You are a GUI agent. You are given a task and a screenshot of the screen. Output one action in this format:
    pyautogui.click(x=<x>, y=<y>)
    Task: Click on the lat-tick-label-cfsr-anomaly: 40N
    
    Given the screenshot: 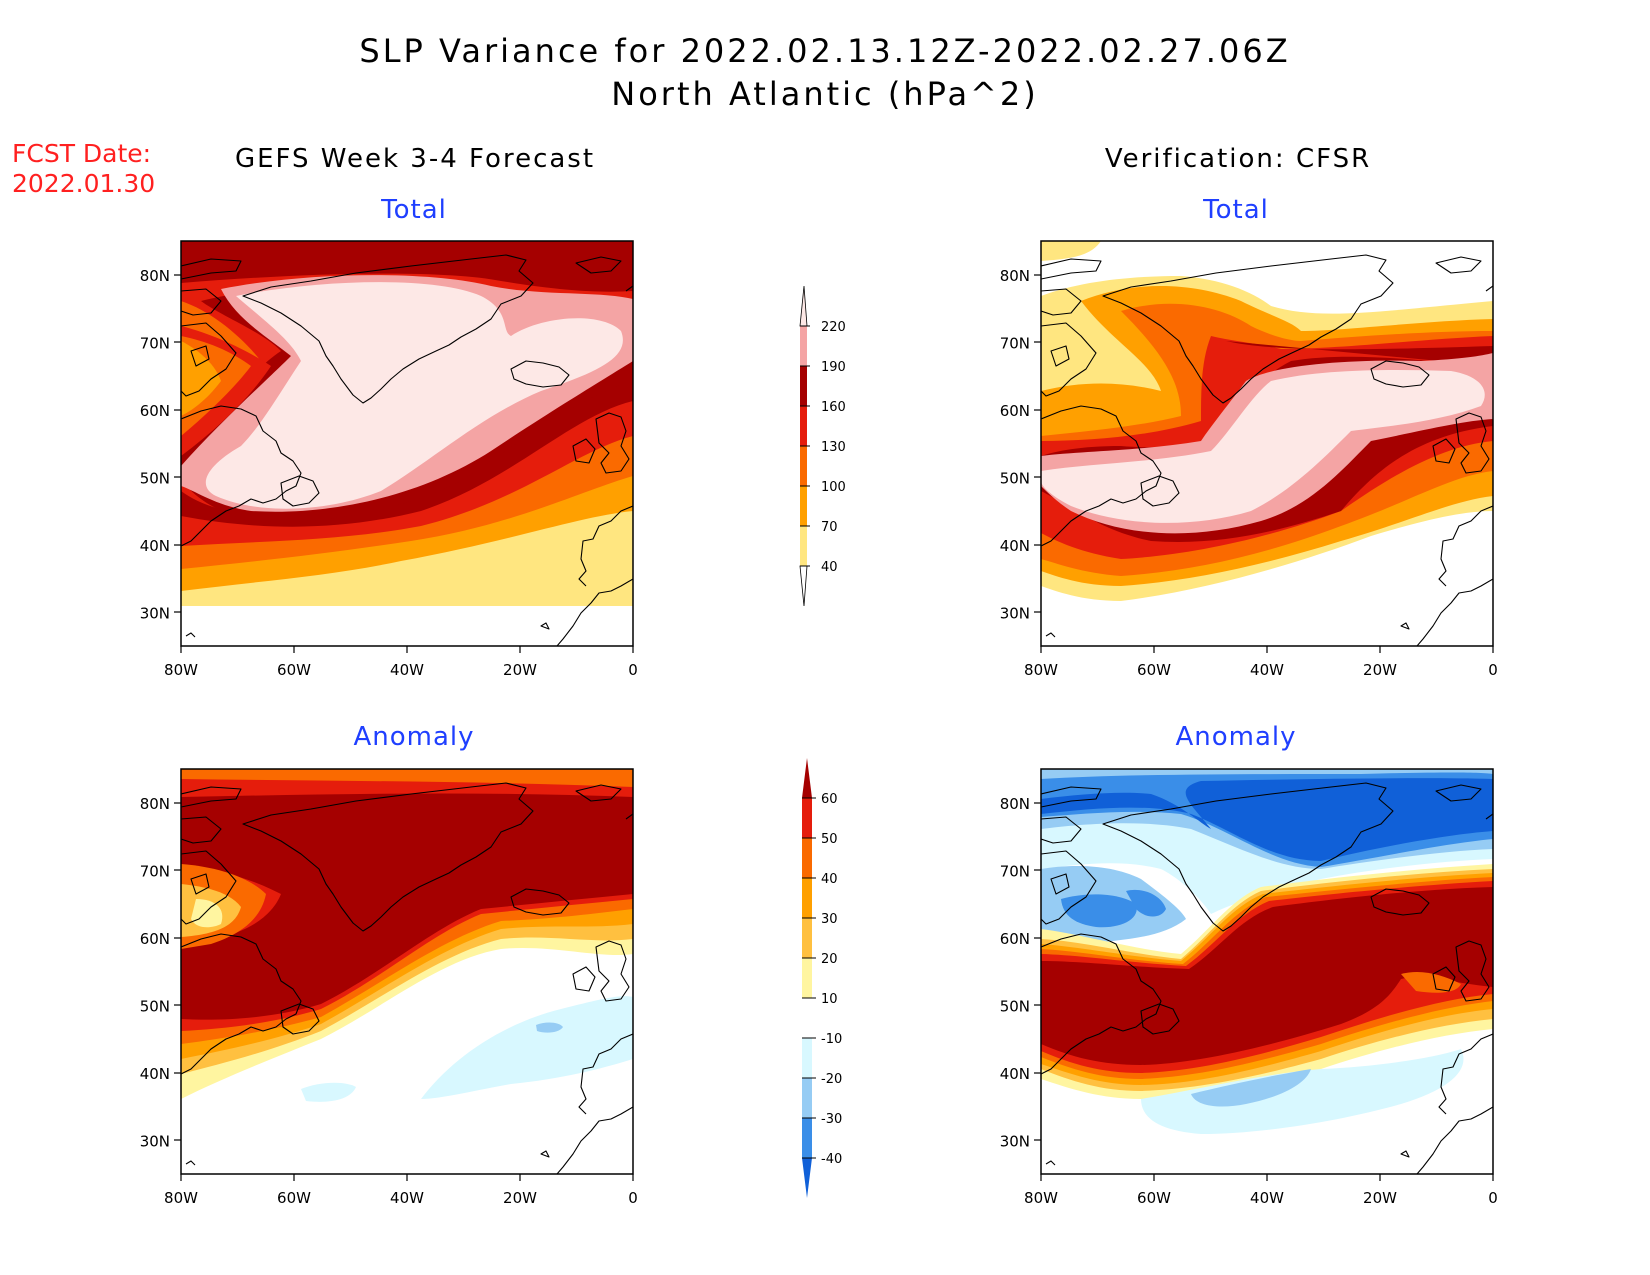 What is the action you would take?
    pyautogui.click(x=1015, y=1074)
    